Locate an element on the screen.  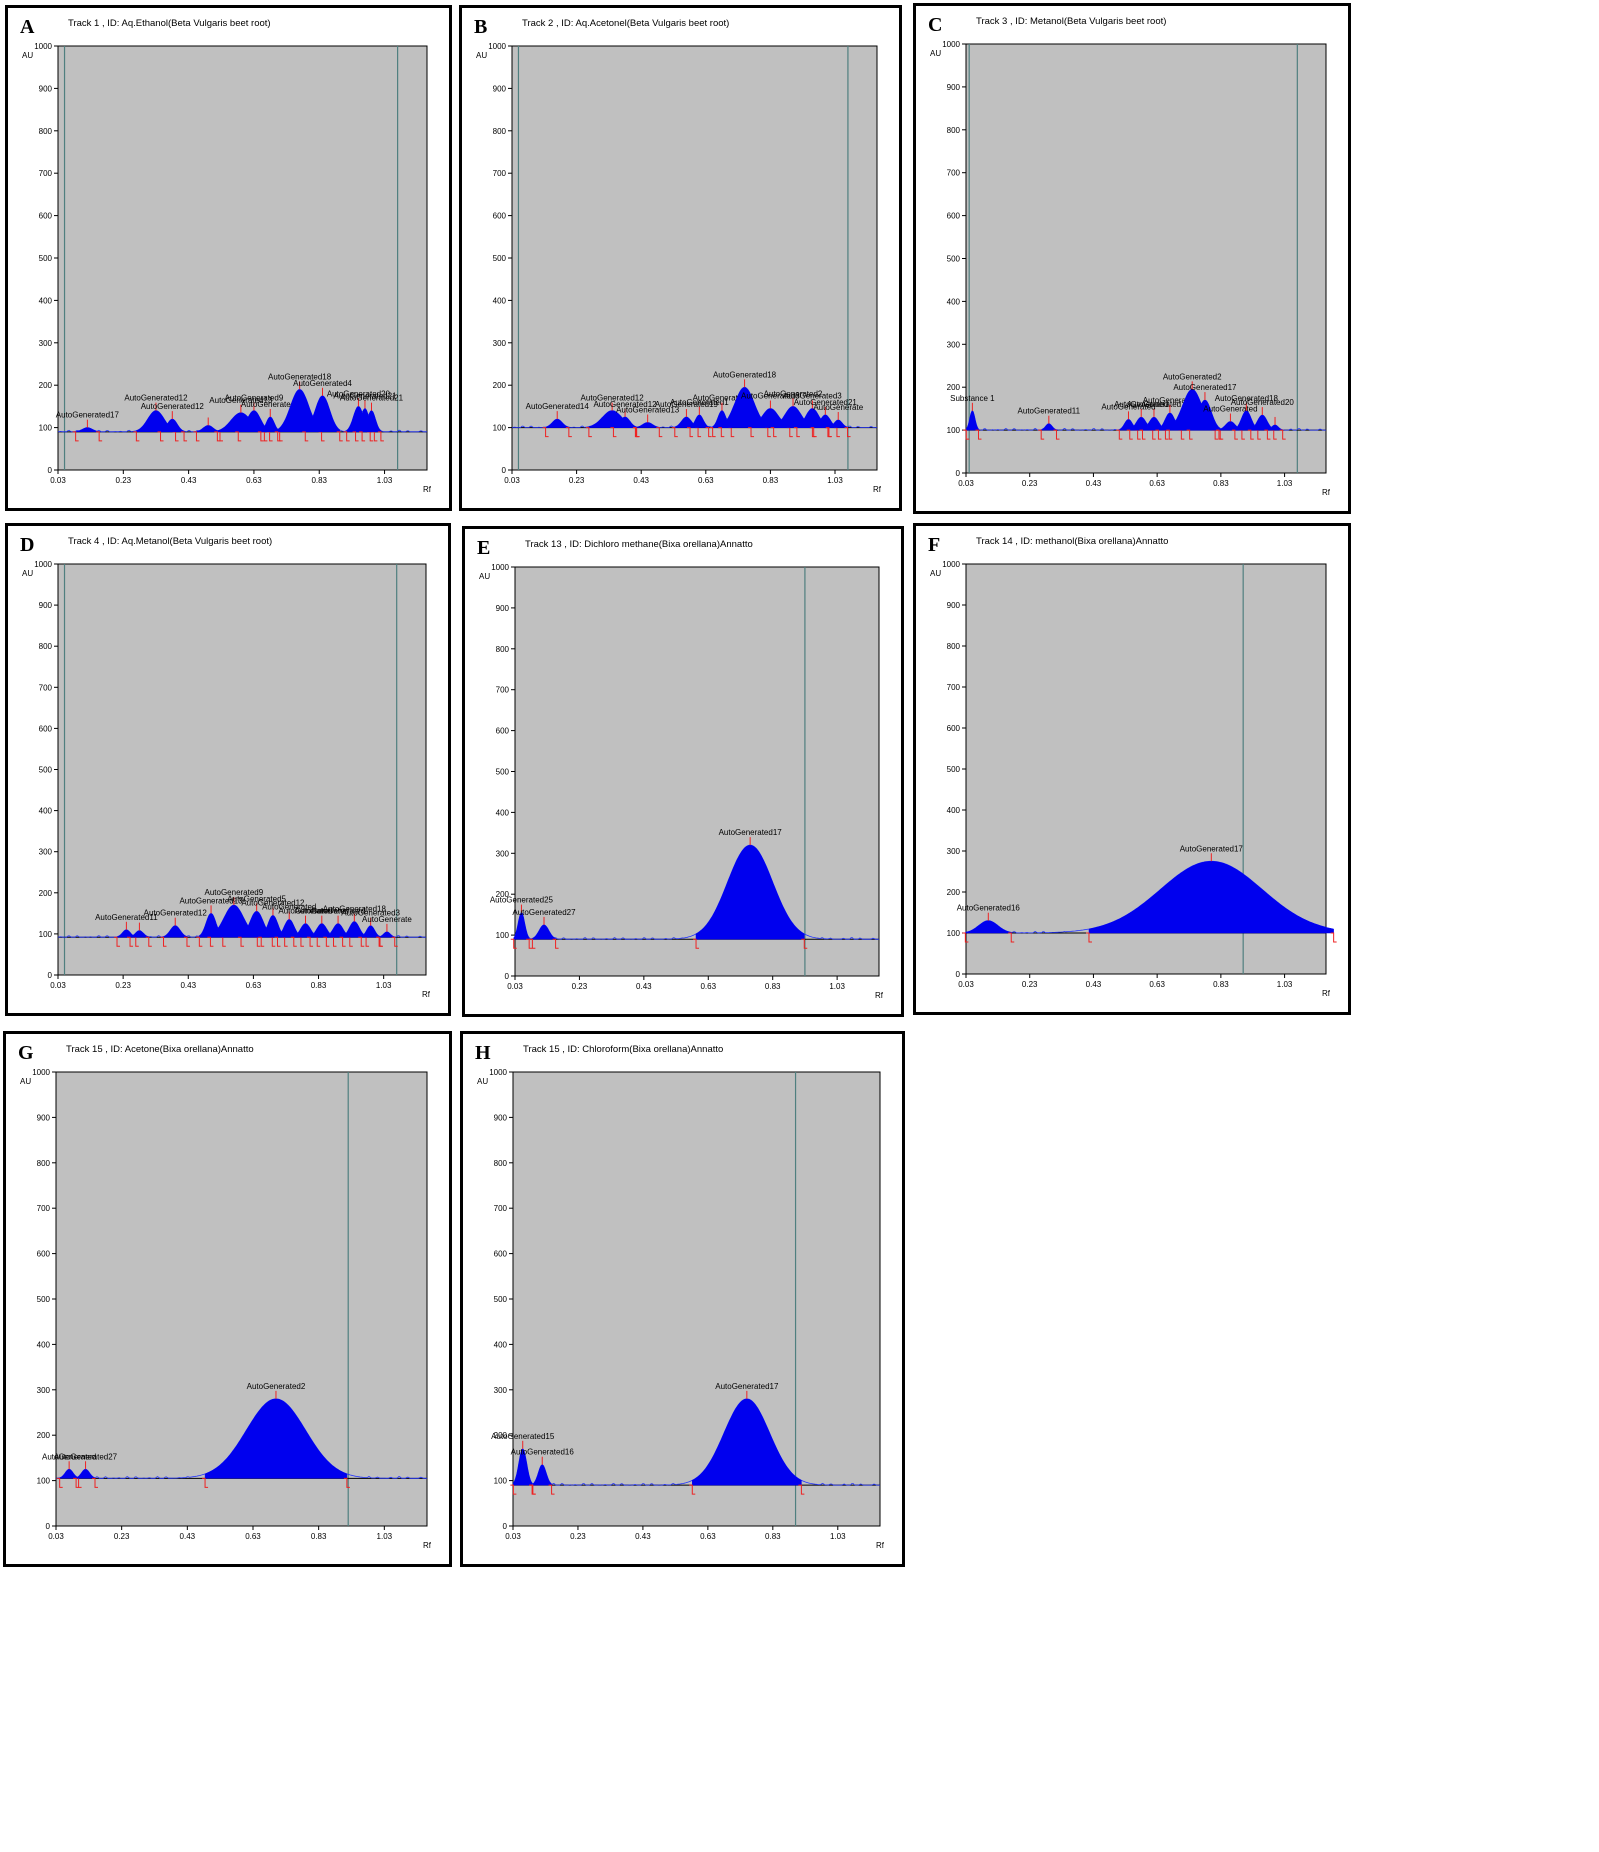
peak-label: Substance 1 is located at coordinates (972, 398).